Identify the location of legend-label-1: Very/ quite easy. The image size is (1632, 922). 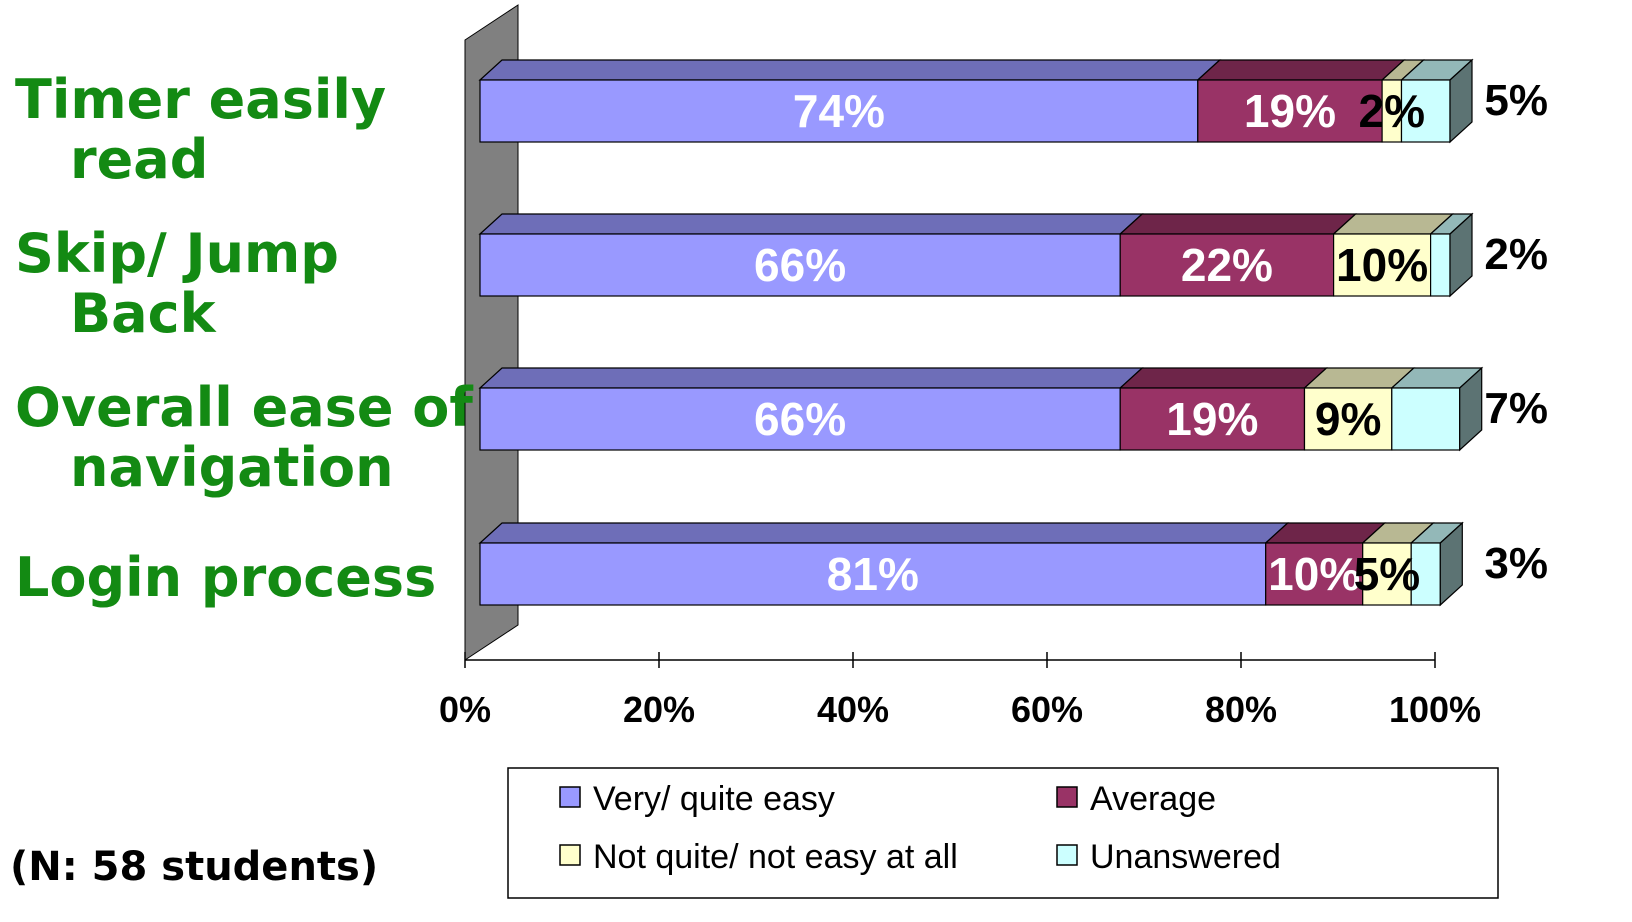
(714, 799).